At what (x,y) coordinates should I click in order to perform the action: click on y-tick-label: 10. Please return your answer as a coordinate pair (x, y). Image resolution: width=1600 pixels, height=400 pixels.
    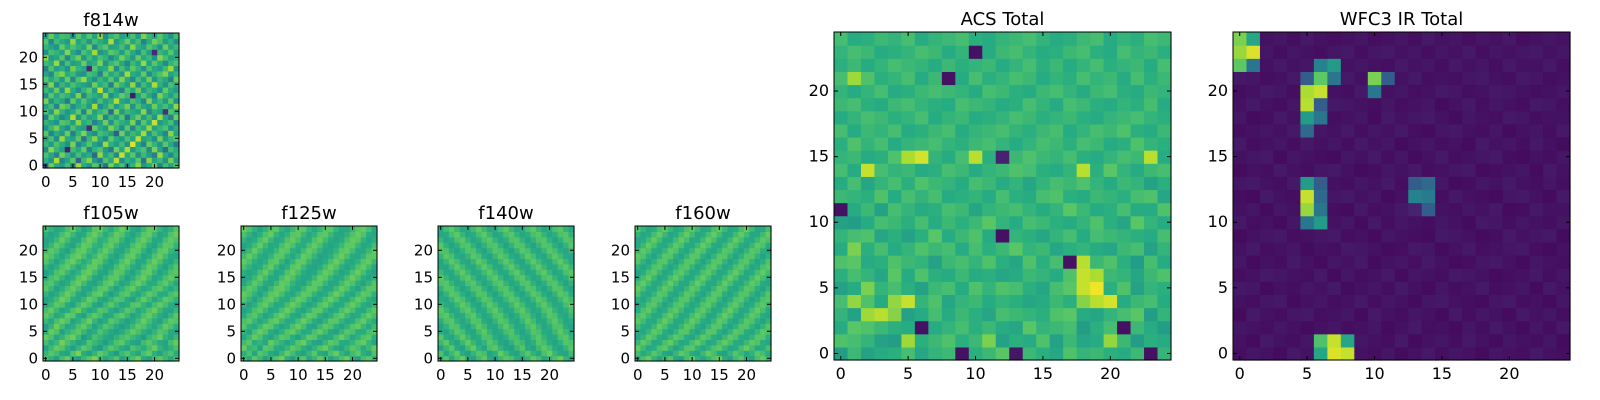
    Looking at the image, I should click on (226, 304).